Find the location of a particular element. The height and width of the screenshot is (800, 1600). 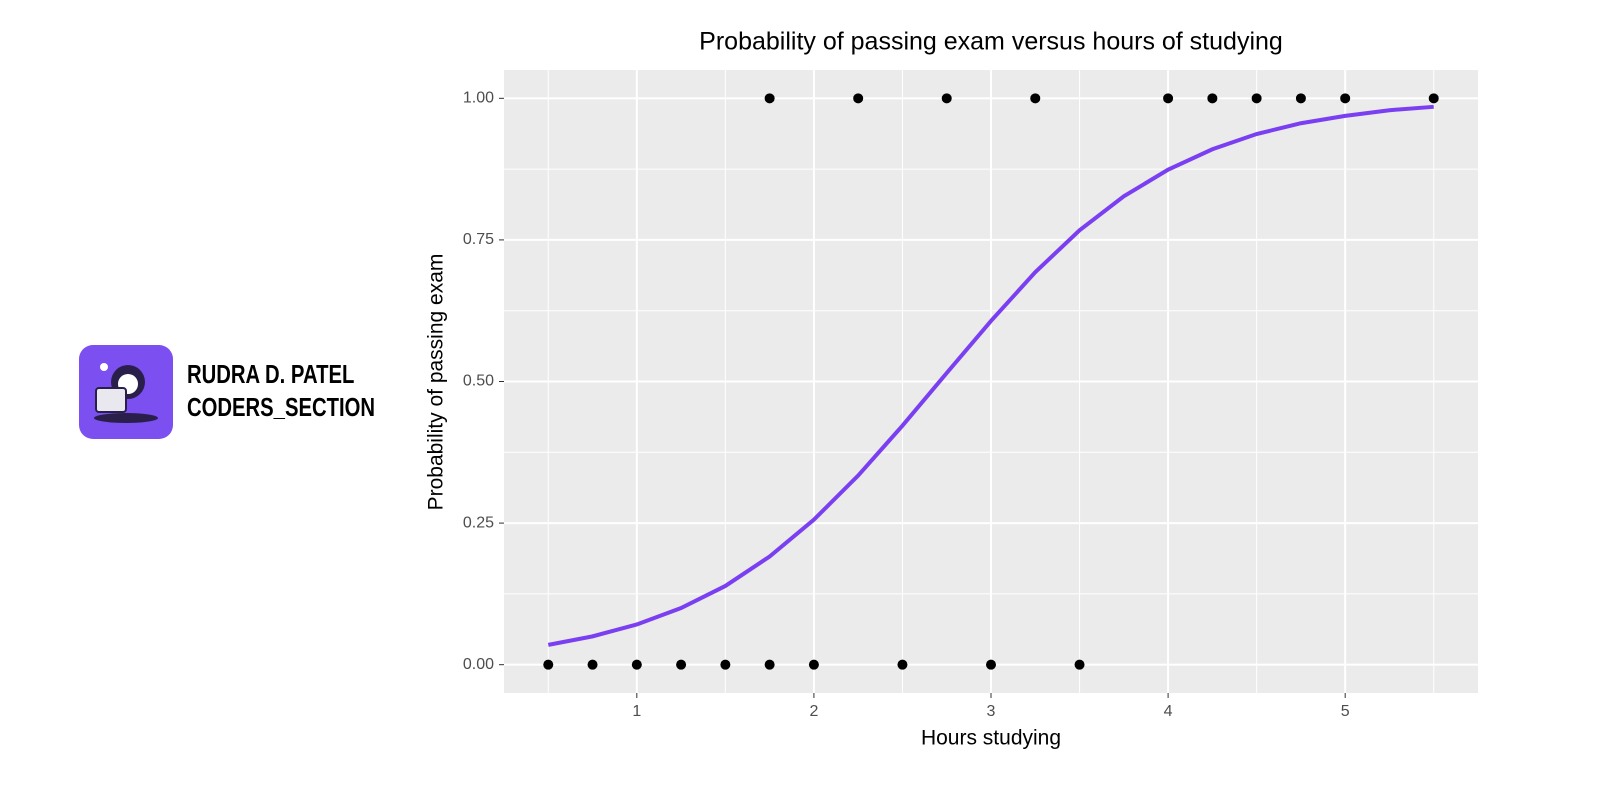

desk is located at coordinates (126, 418).